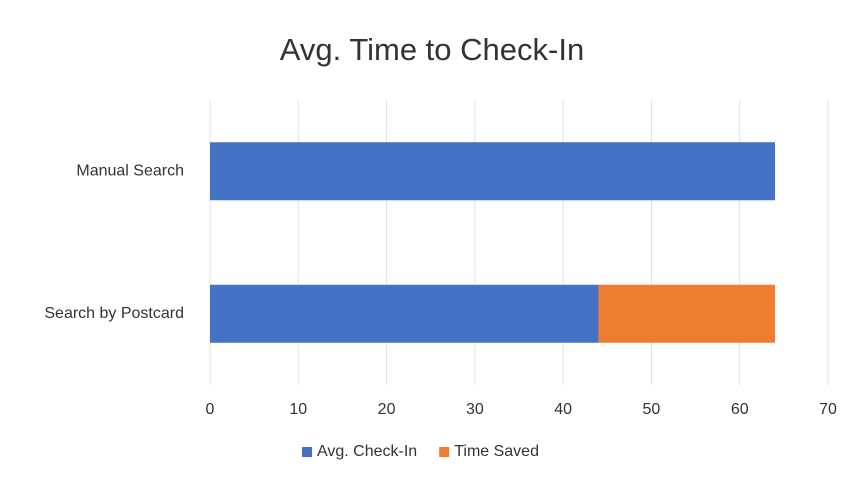  What do you see at coordinates (475, 409) in the screenshot?
I see `x-tick-label: 30` at bounding box center [475, 409].